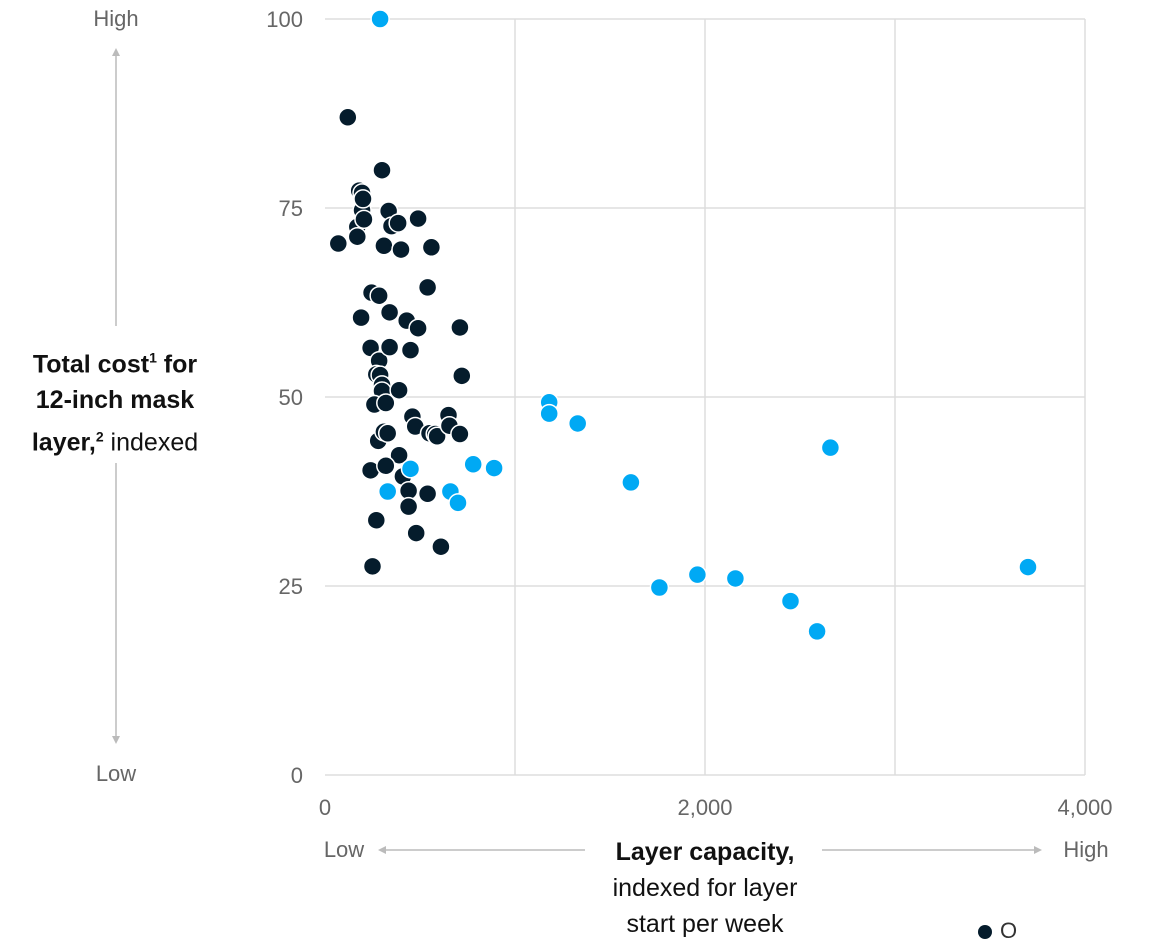 The image size is (1150, 944). Describe the element at coordinates (997, 931) in the screenshot. I see `legend: O` at that location.